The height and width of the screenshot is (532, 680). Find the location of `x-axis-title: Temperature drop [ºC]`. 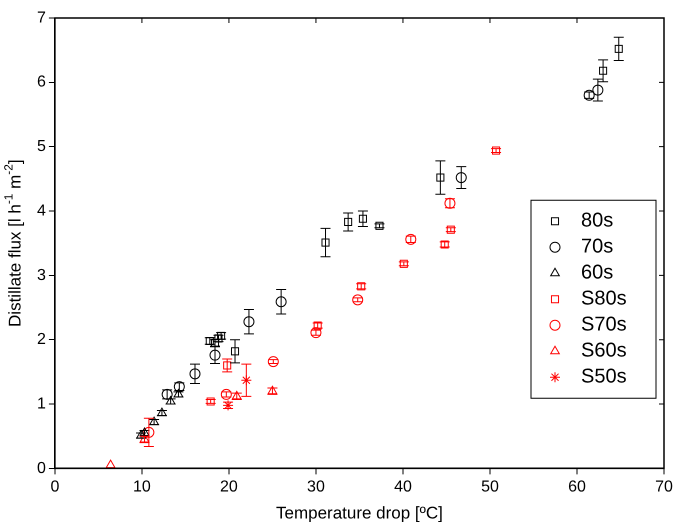

x-axis-title: Temperature drop [ºC] is located at coordinates (359, 512).